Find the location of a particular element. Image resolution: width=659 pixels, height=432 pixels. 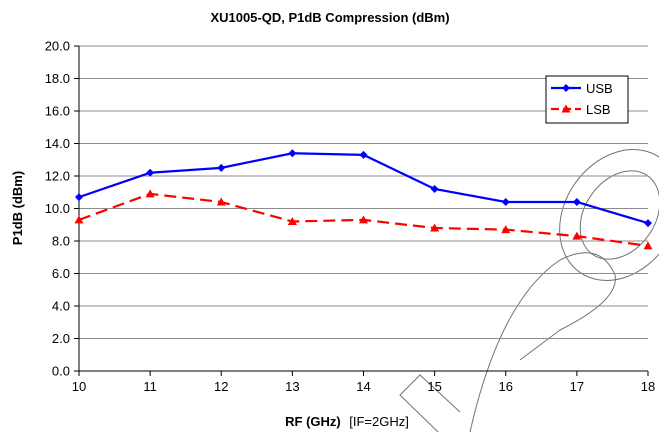

legend-marker-usb is located at coordinates (566, 88).